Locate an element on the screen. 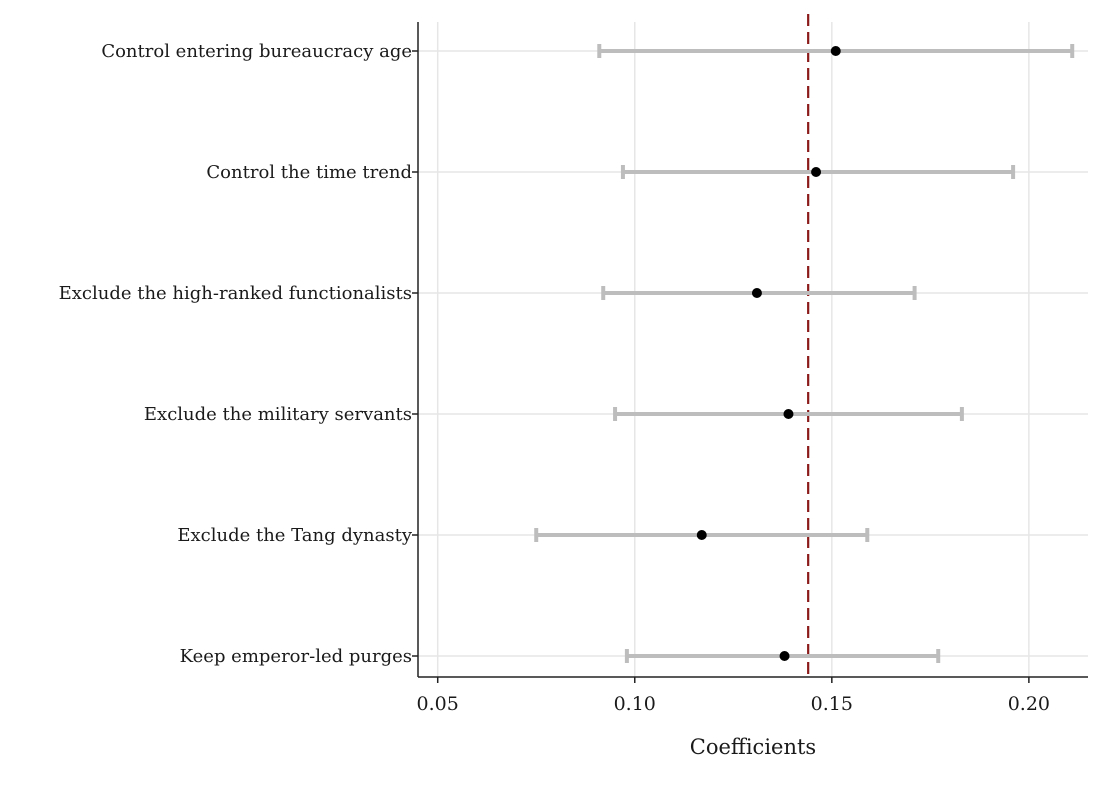 This screenshot has height=805, width=1110. category-label: Exclude the Tang dynasty is located at coordinates (294, 535).